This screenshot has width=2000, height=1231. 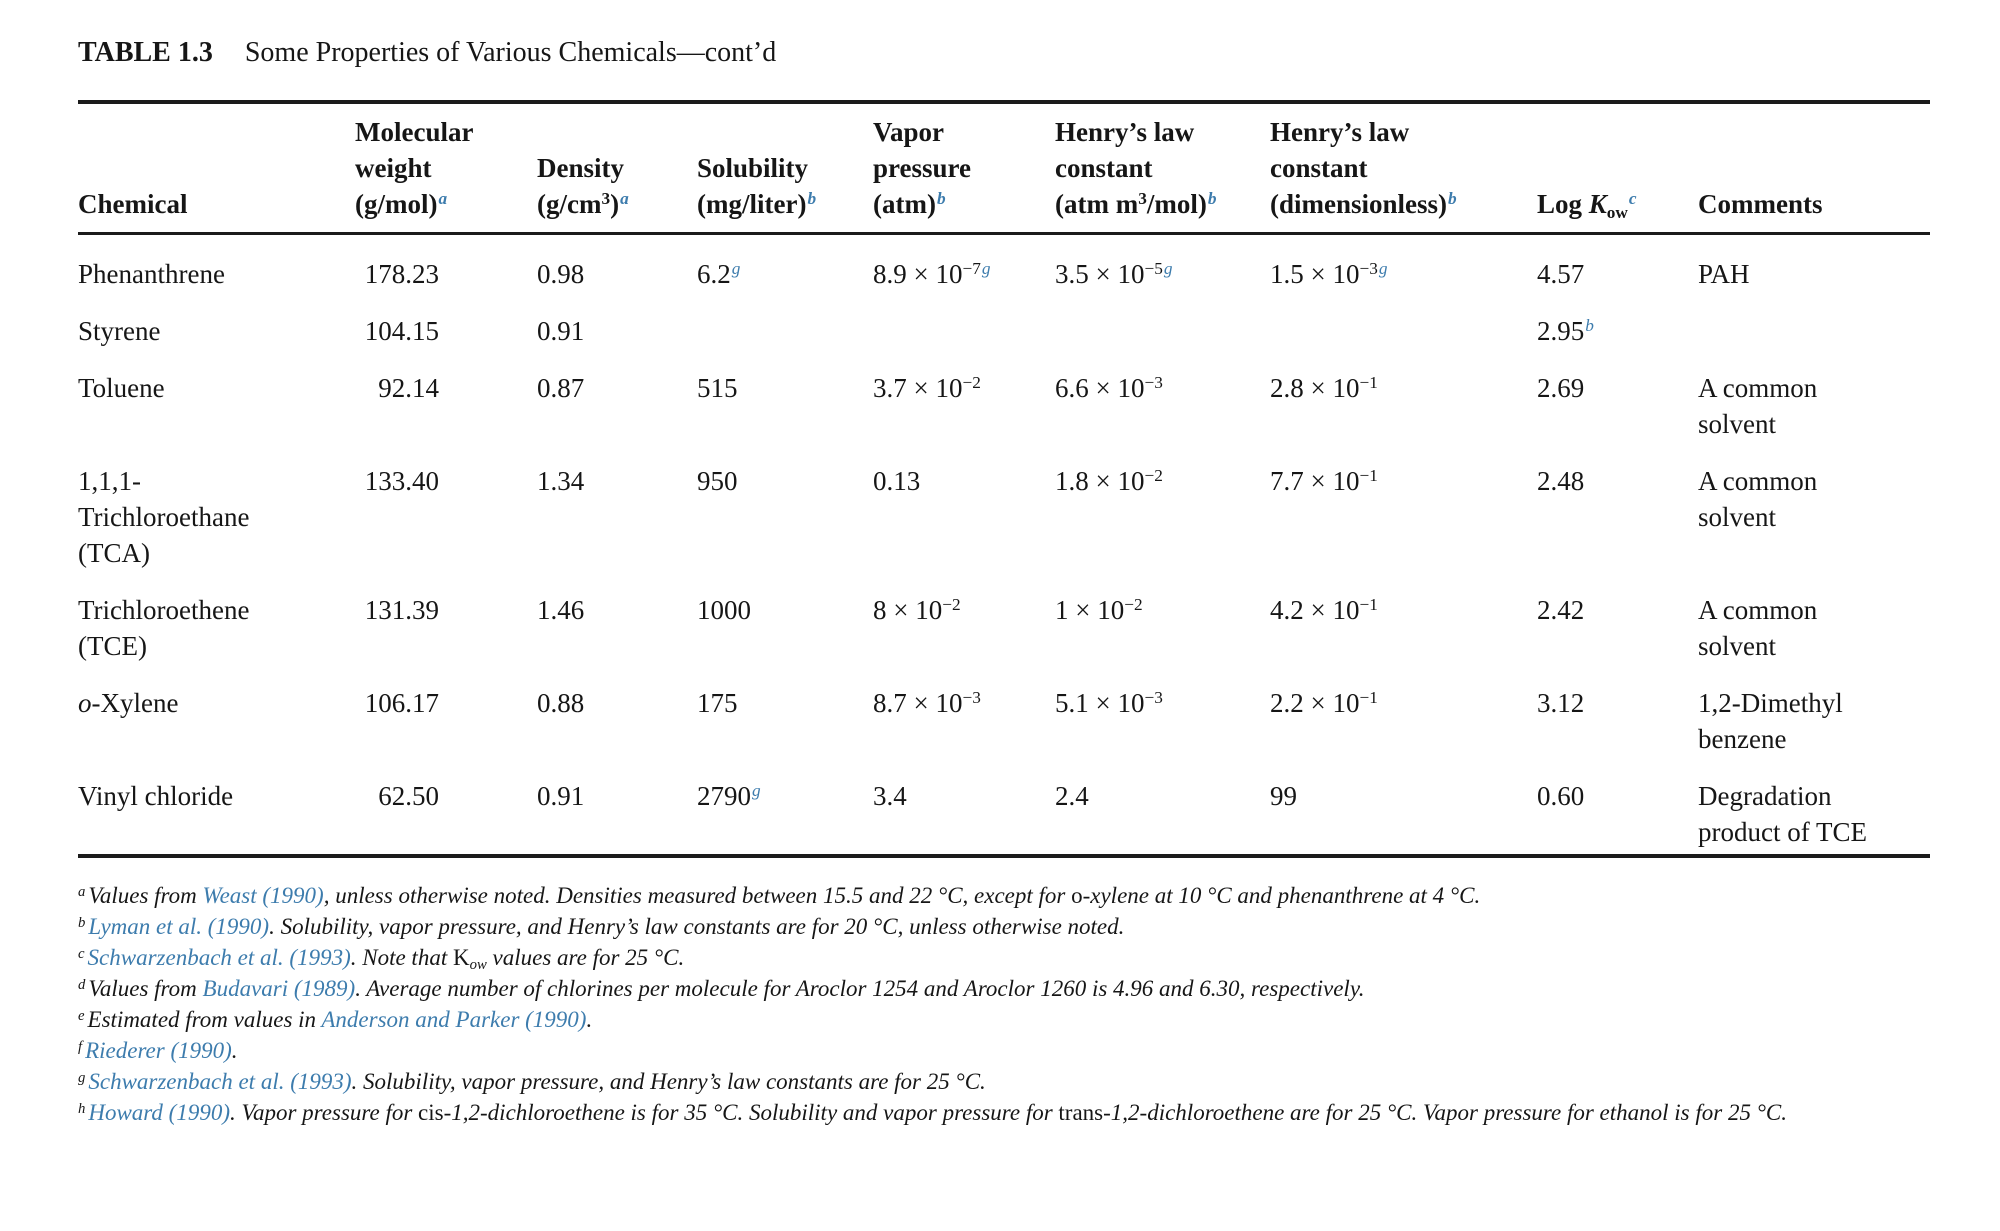 I want to click on cell-chemical: Trichloroethene (TCE), so click(x=164, y=628).